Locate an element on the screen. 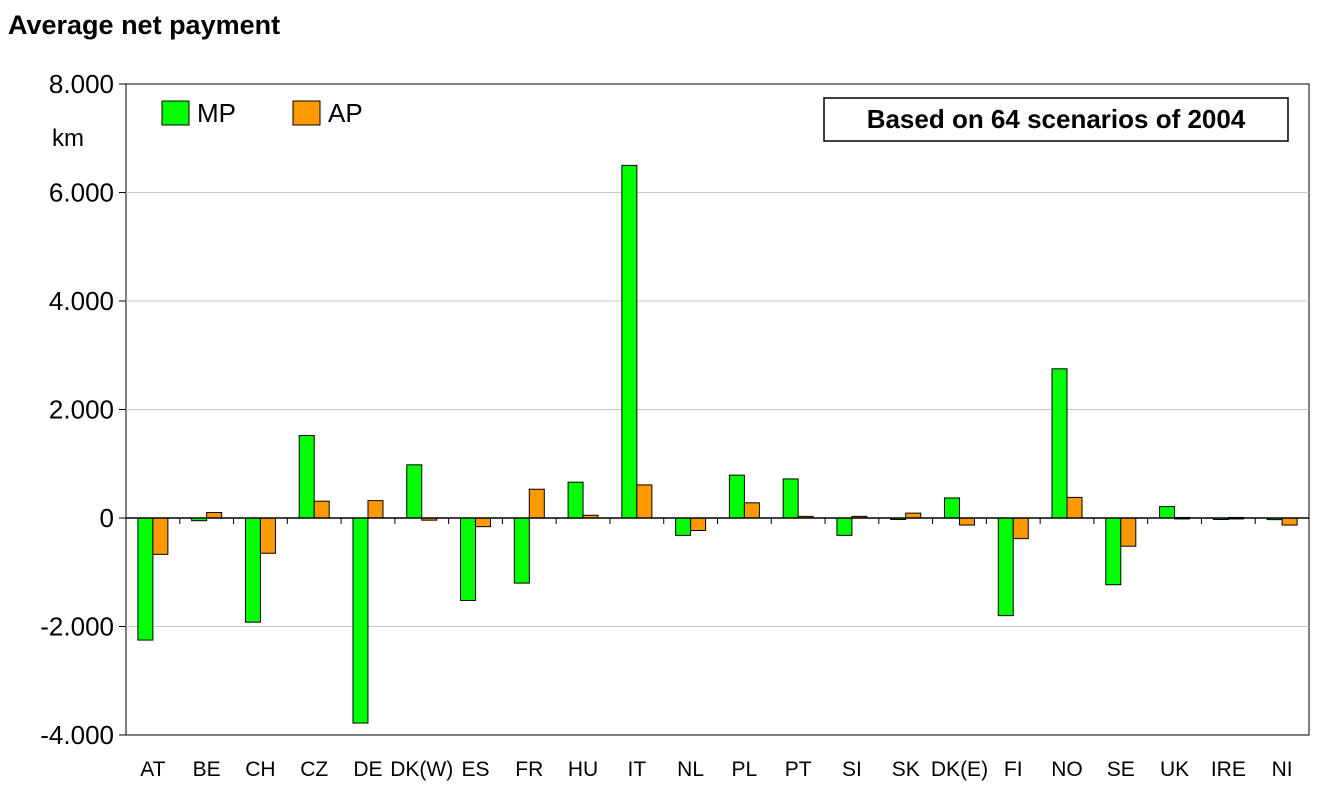 The width and height of the screenshot is (1326, 792). y-tick-label: 0 is located at coordinates (107, 518).